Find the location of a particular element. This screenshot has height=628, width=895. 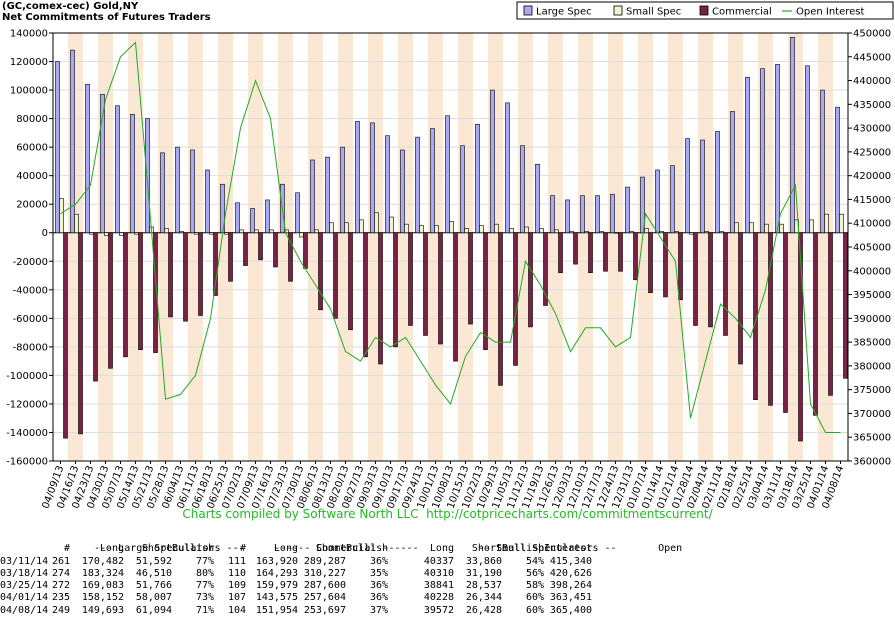

table-cell: 40228 is located at coordinates (438, 598).